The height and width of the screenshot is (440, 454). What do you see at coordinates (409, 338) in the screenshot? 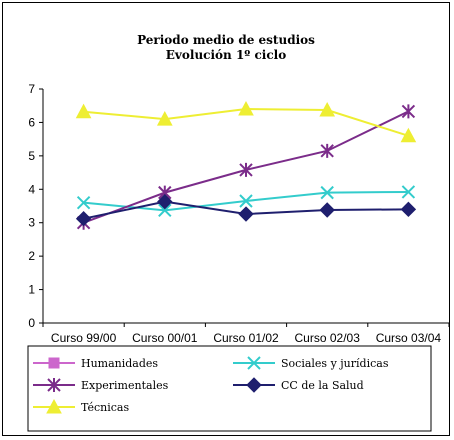
I see `x-tick-label: Curso 03/04` at bounding box center [409, 338].